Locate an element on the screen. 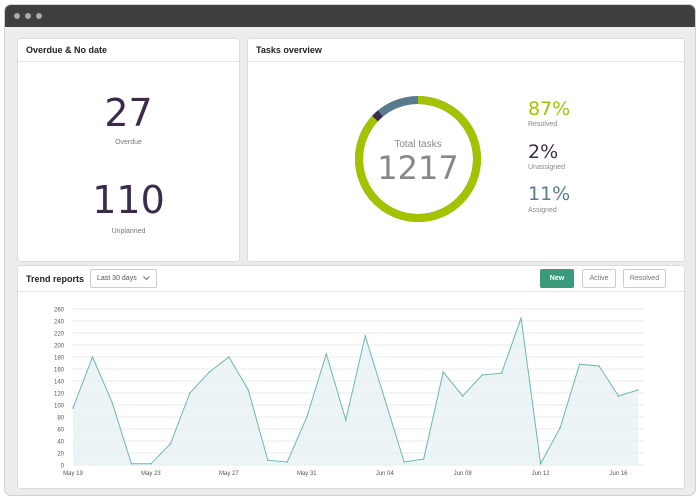 The height and width of the screenshot is (500, 700). total-tasks-value: 1217 is located at coordinates (418, 168).